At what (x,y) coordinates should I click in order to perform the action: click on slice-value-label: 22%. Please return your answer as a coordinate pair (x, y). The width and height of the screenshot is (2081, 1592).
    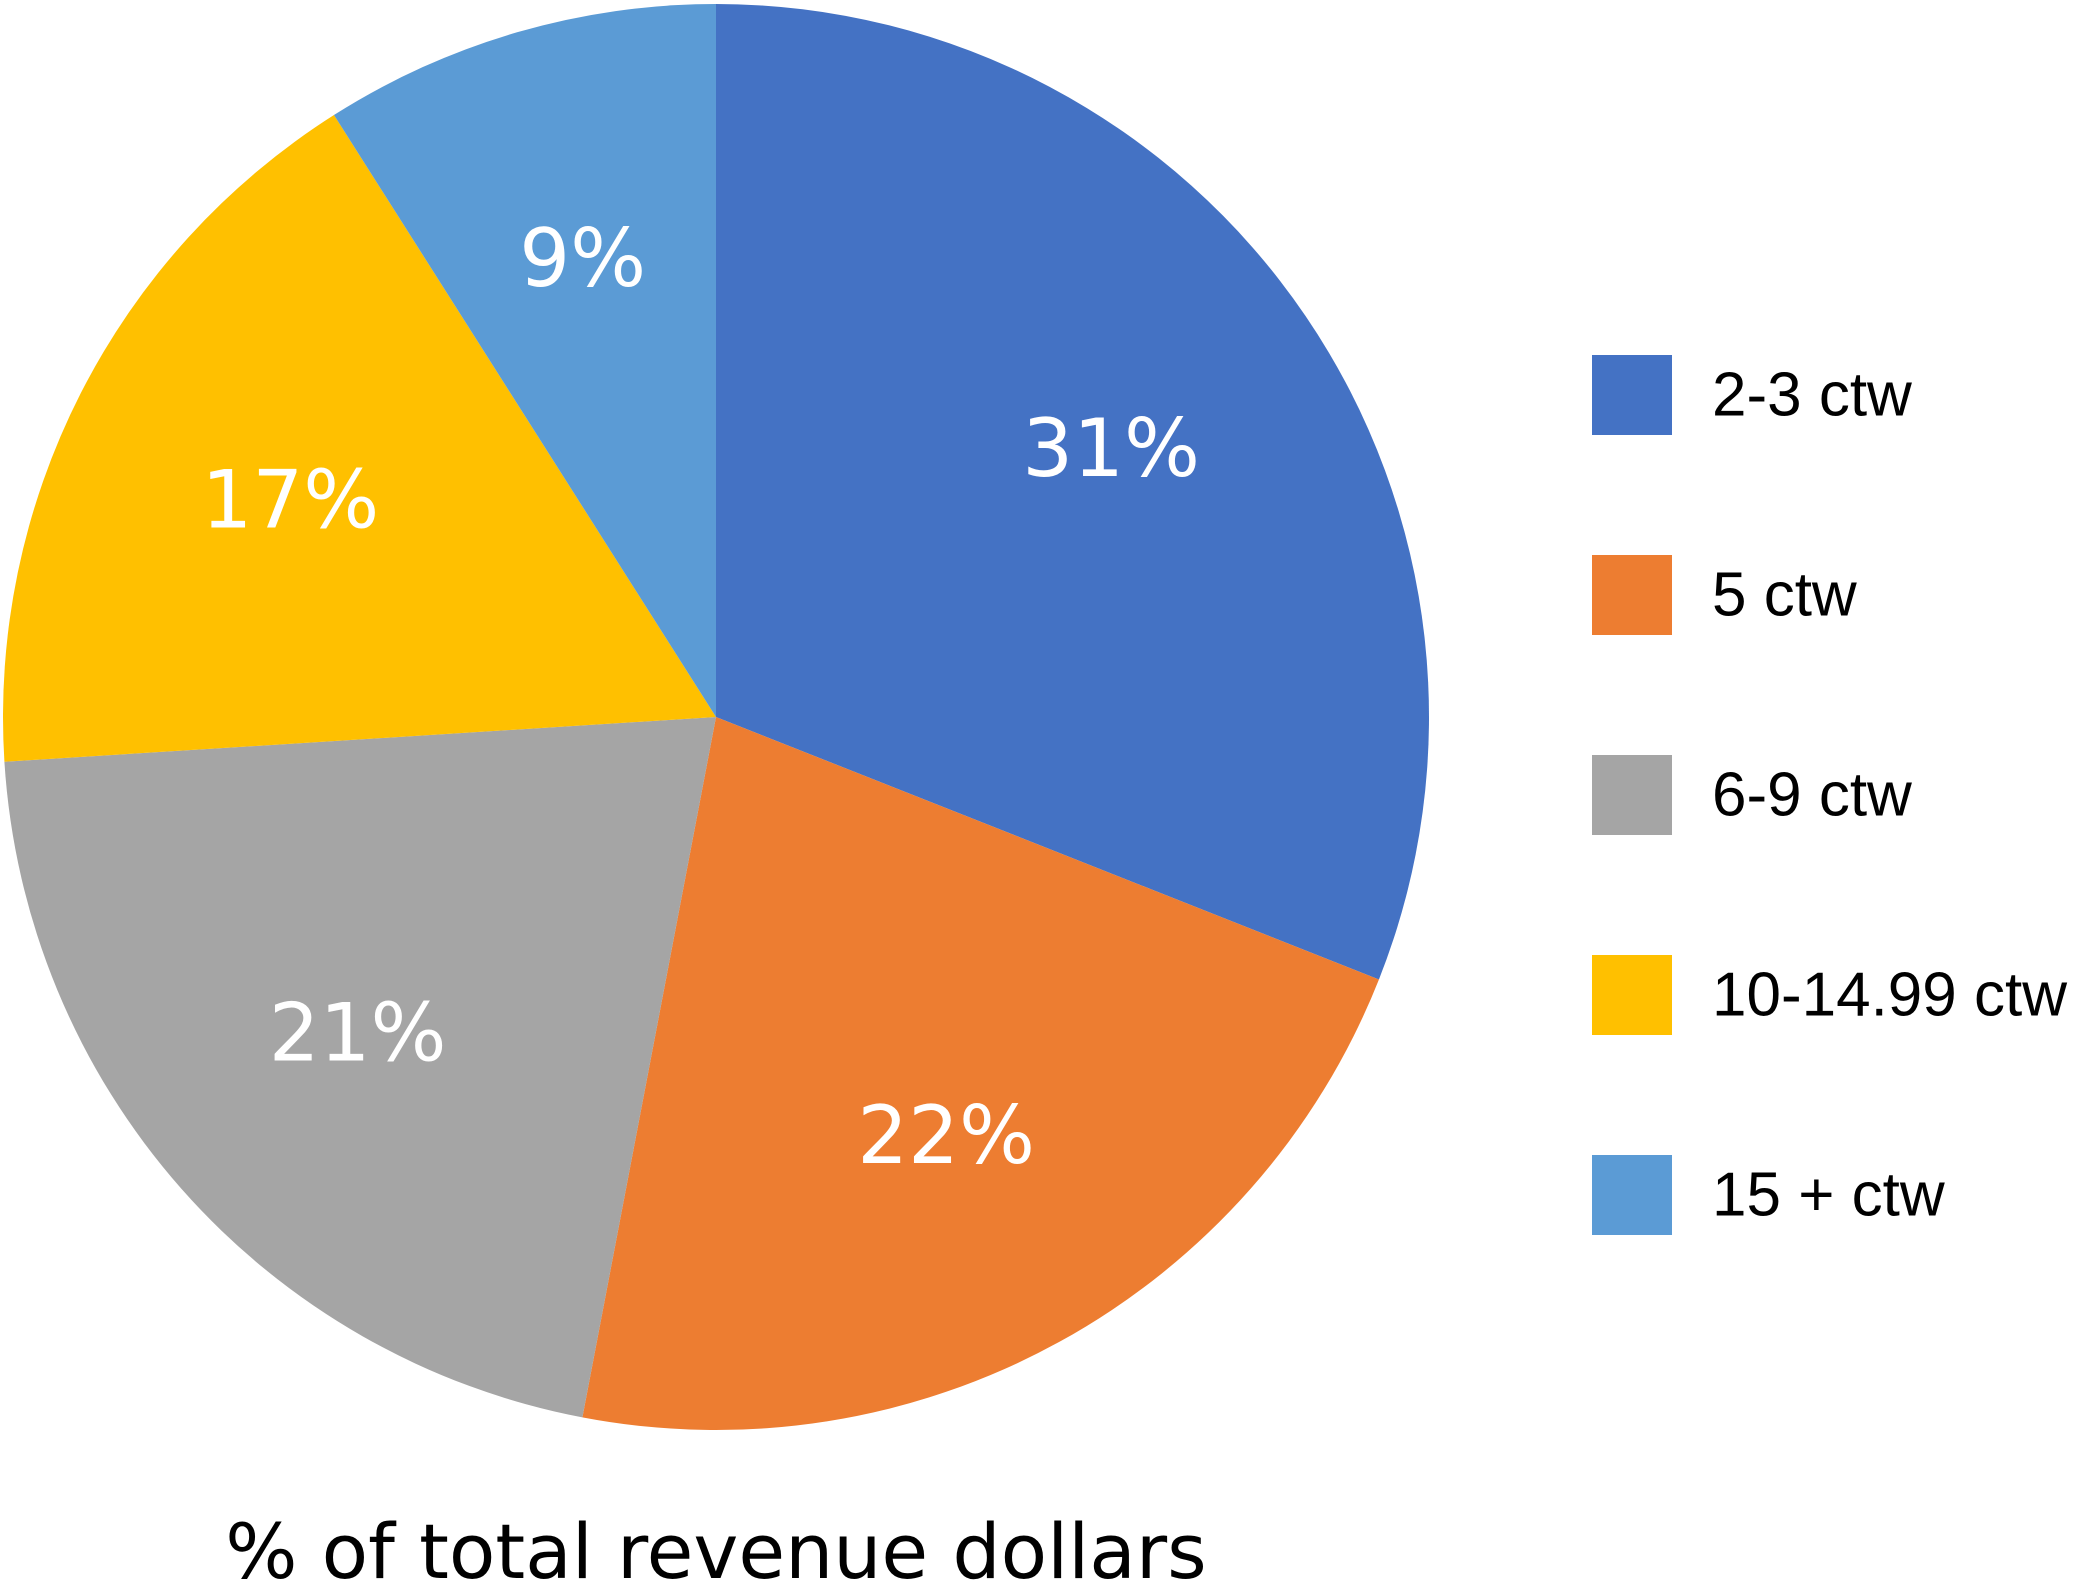
    Looking at the image, I should click on (946, 1135).